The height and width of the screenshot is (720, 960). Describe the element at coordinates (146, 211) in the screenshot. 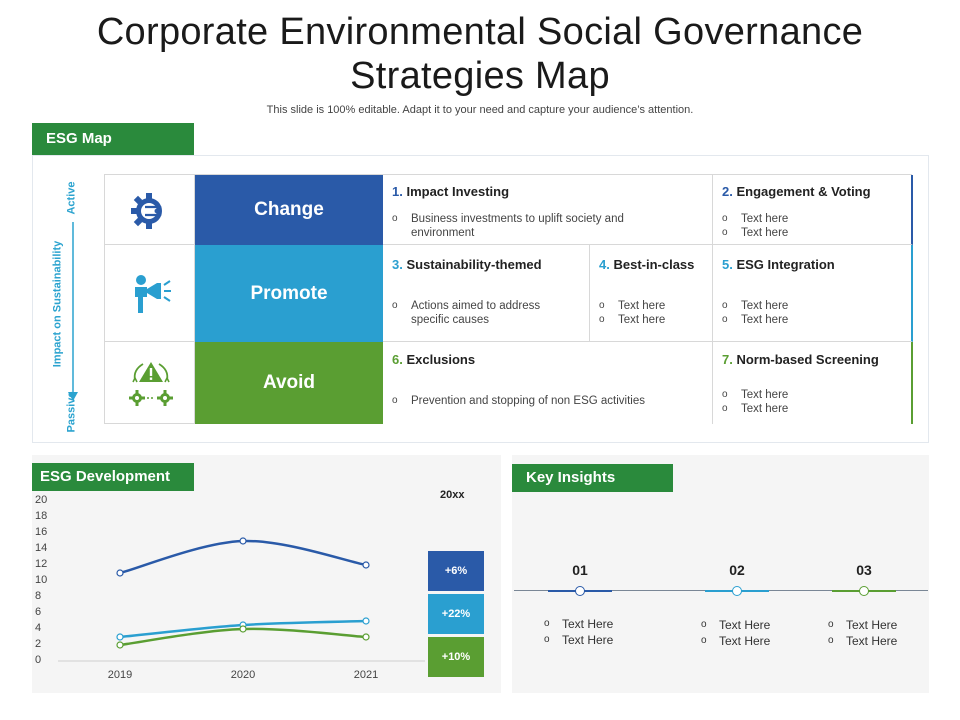

I see `gear-arrows-icon` at that location.